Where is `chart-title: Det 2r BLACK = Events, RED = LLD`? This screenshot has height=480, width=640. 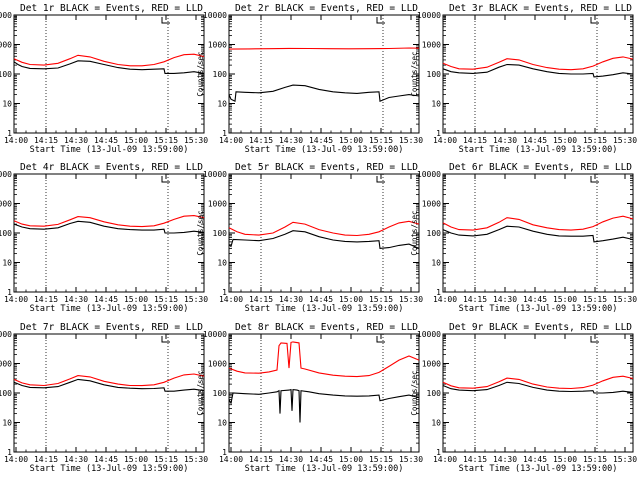 chart-title: Det 2r BLACK = Events, RED = LLD is located at coordinates (326, 8).